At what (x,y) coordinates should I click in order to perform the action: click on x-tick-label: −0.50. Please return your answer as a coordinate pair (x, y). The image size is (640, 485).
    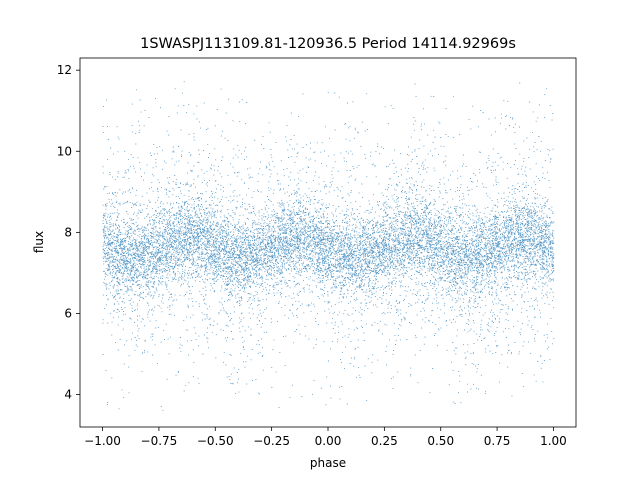
    Looking at the image, I should click on (215, 441).